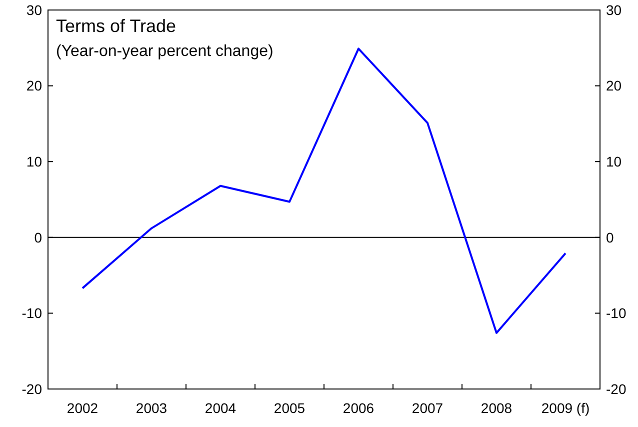  I want to click on y2-tick-label: 20, so click(614, 86).